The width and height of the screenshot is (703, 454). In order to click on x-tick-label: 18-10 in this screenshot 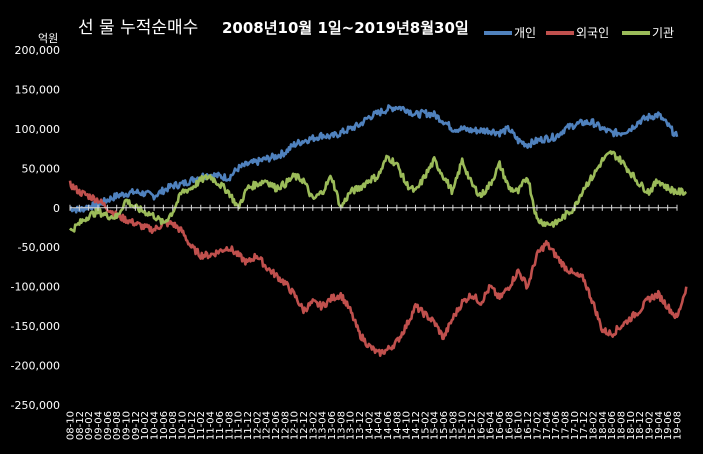, I will do `click(631, 425)`.